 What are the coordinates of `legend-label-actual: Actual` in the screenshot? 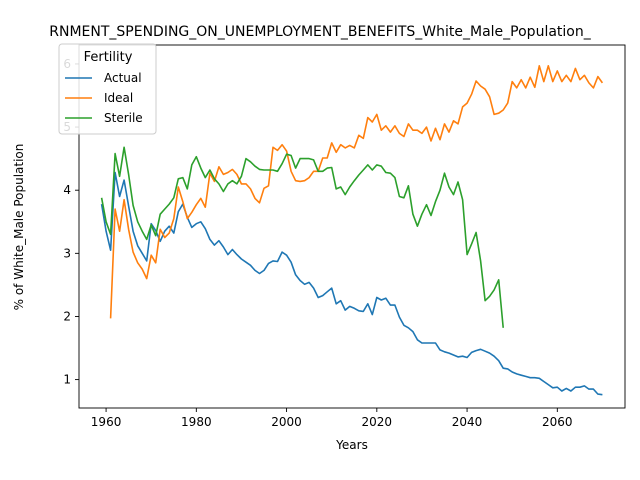 It's located at (123, 78).